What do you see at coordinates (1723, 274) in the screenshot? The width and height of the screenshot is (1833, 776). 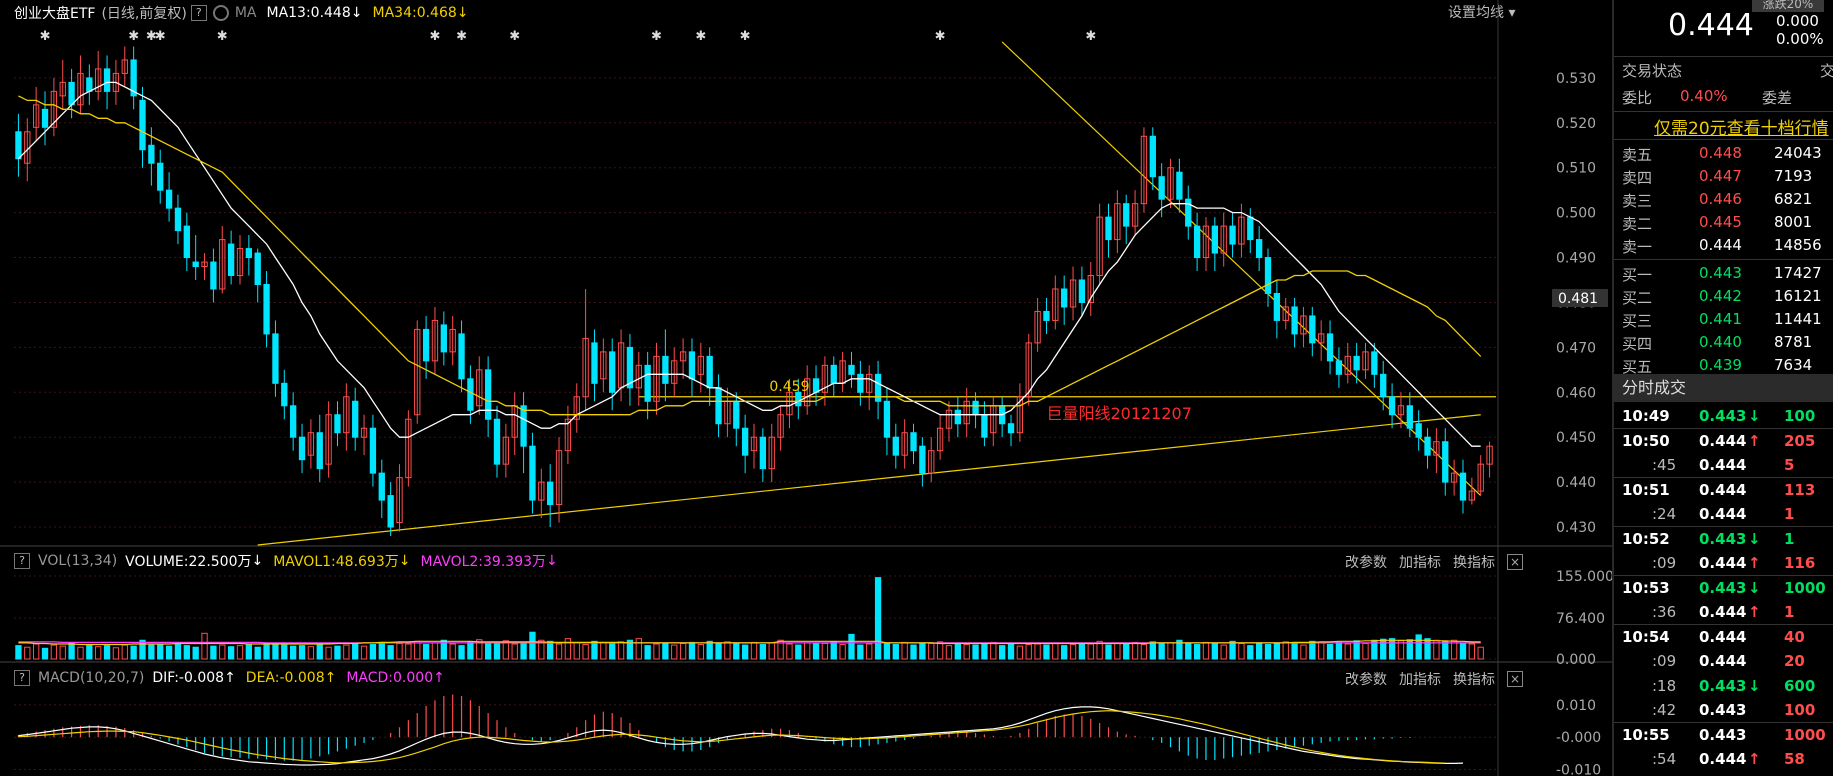 I see `bid-row: 买一 0.443 17427` at bounding box center [1723, 274].